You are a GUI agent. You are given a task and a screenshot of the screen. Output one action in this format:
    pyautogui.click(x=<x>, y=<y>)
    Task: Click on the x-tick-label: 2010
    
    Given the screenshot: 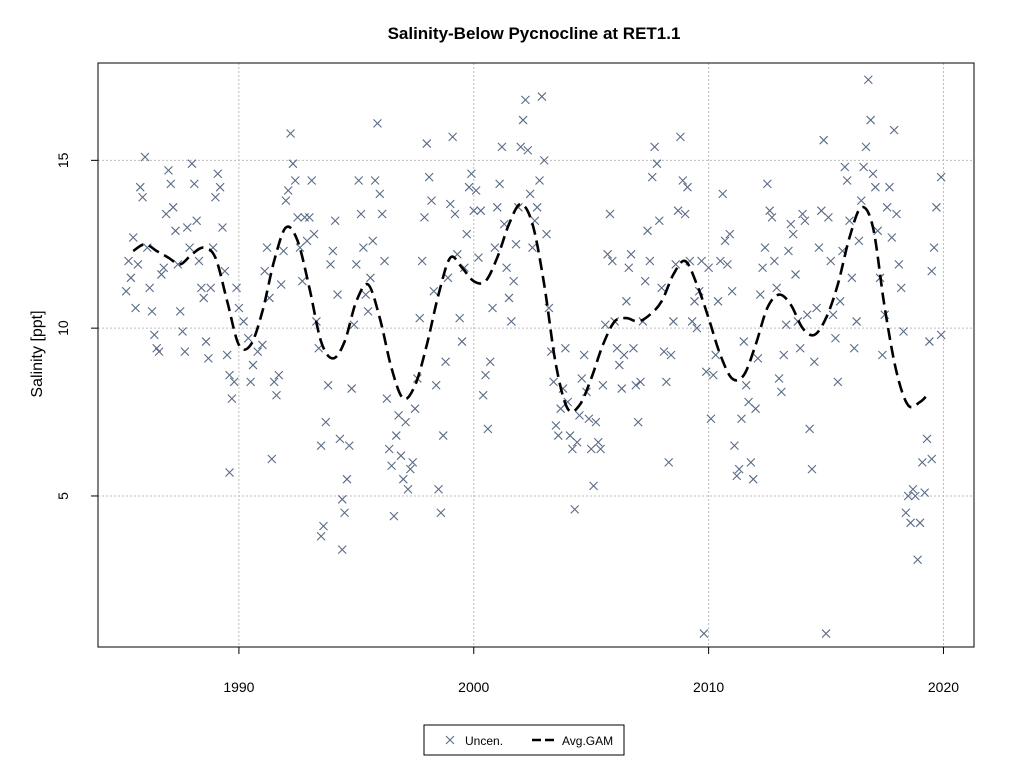 What is the action you would take?
    pyautogui.click(x=708, y=687)
    